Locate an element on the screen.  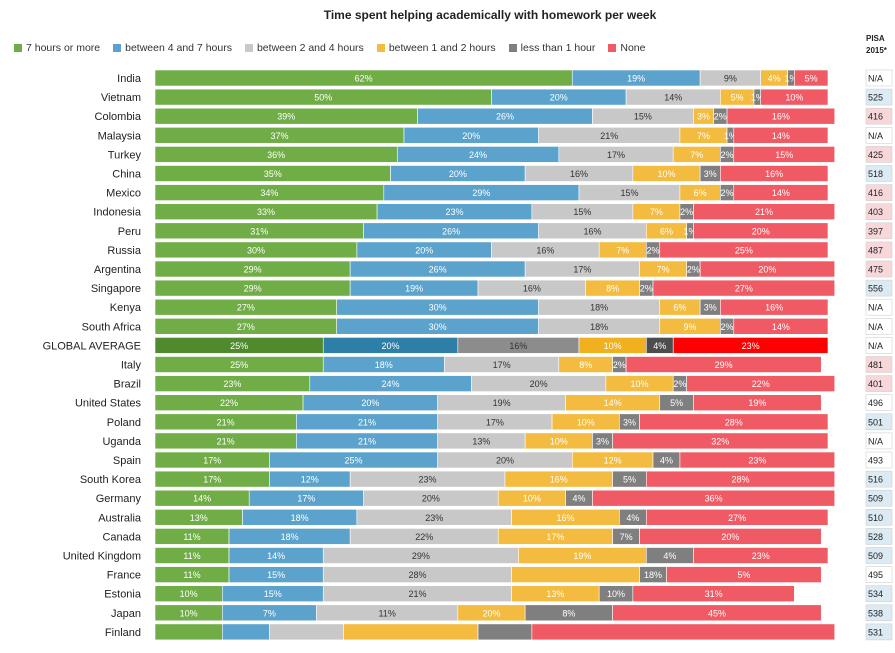
data-label: 23% is located at coordinates (751, 346).